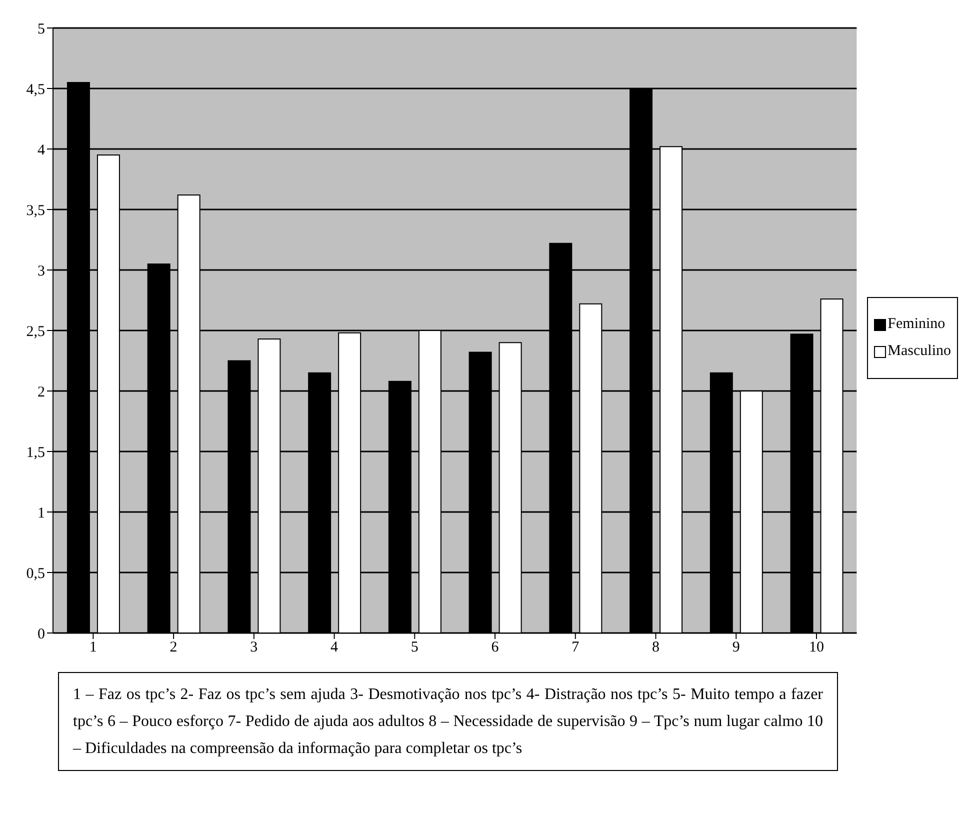  Describe the element at coordinates (174, 648) in the screenshot. I see `x-tick-label: 2` at that location.